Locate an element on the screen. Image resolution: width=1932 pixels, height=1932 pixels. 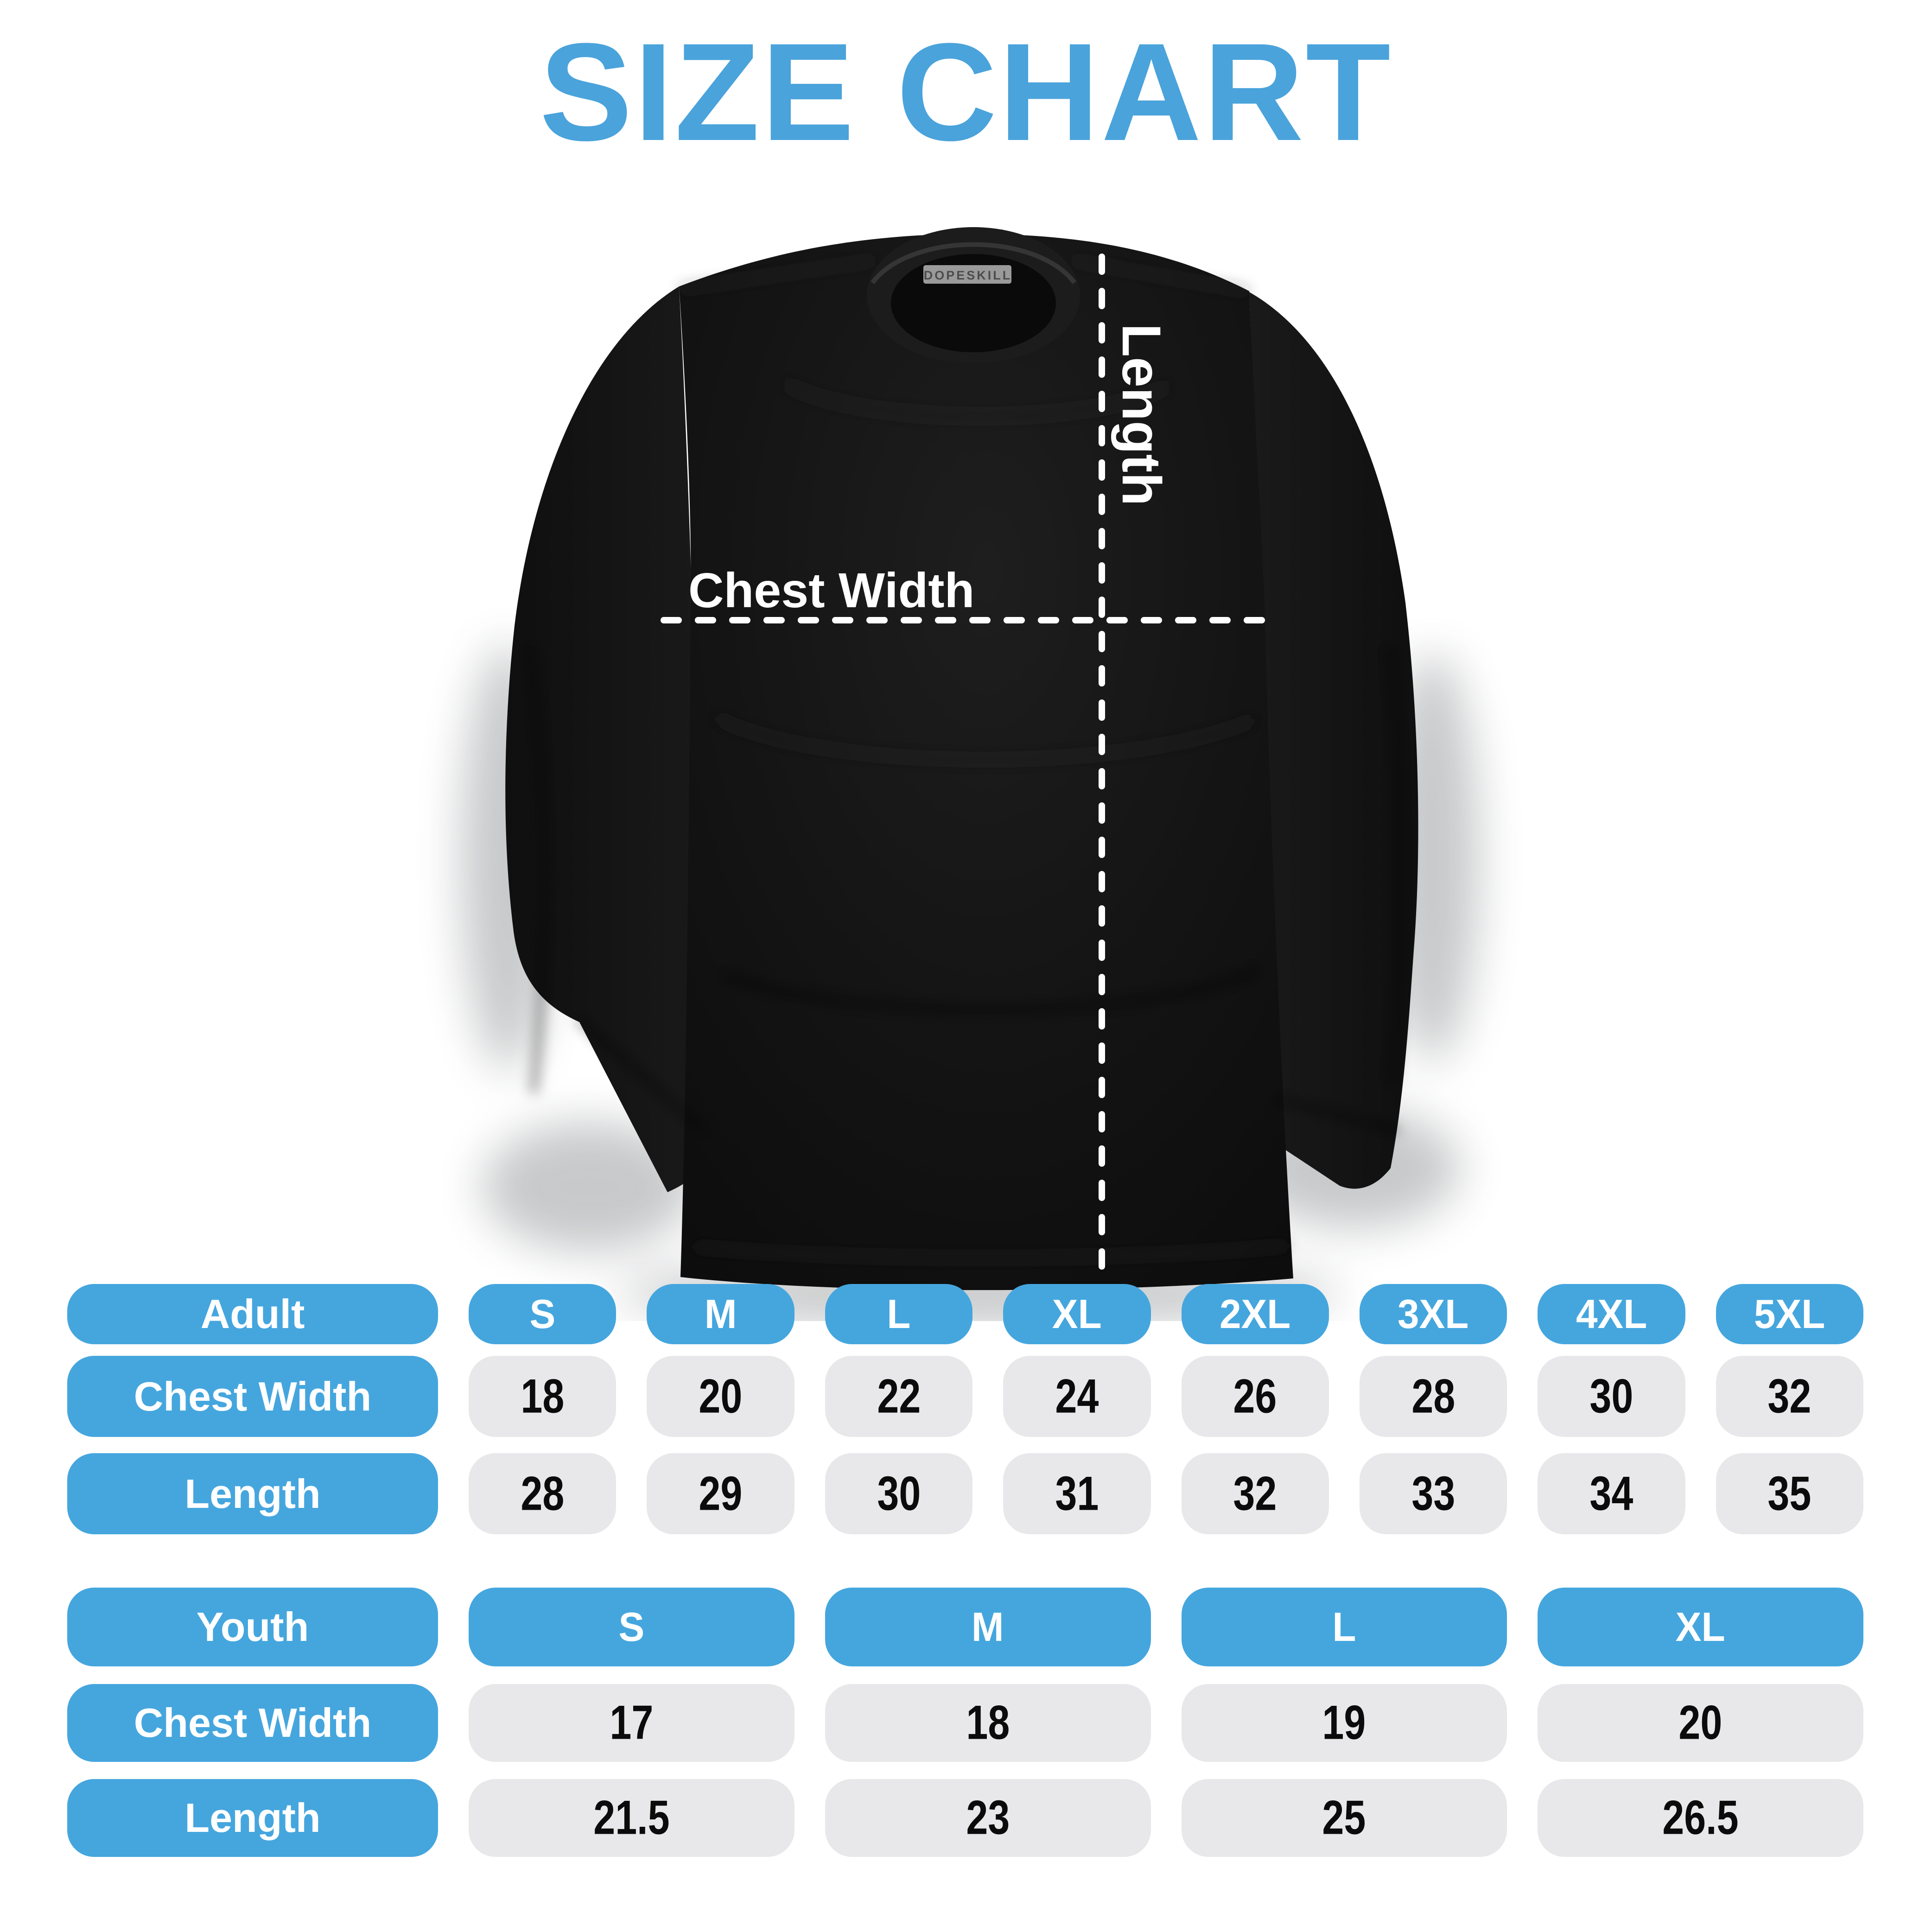
neck-tag-label: DOPESKILL is located at coordinates (968, 275).